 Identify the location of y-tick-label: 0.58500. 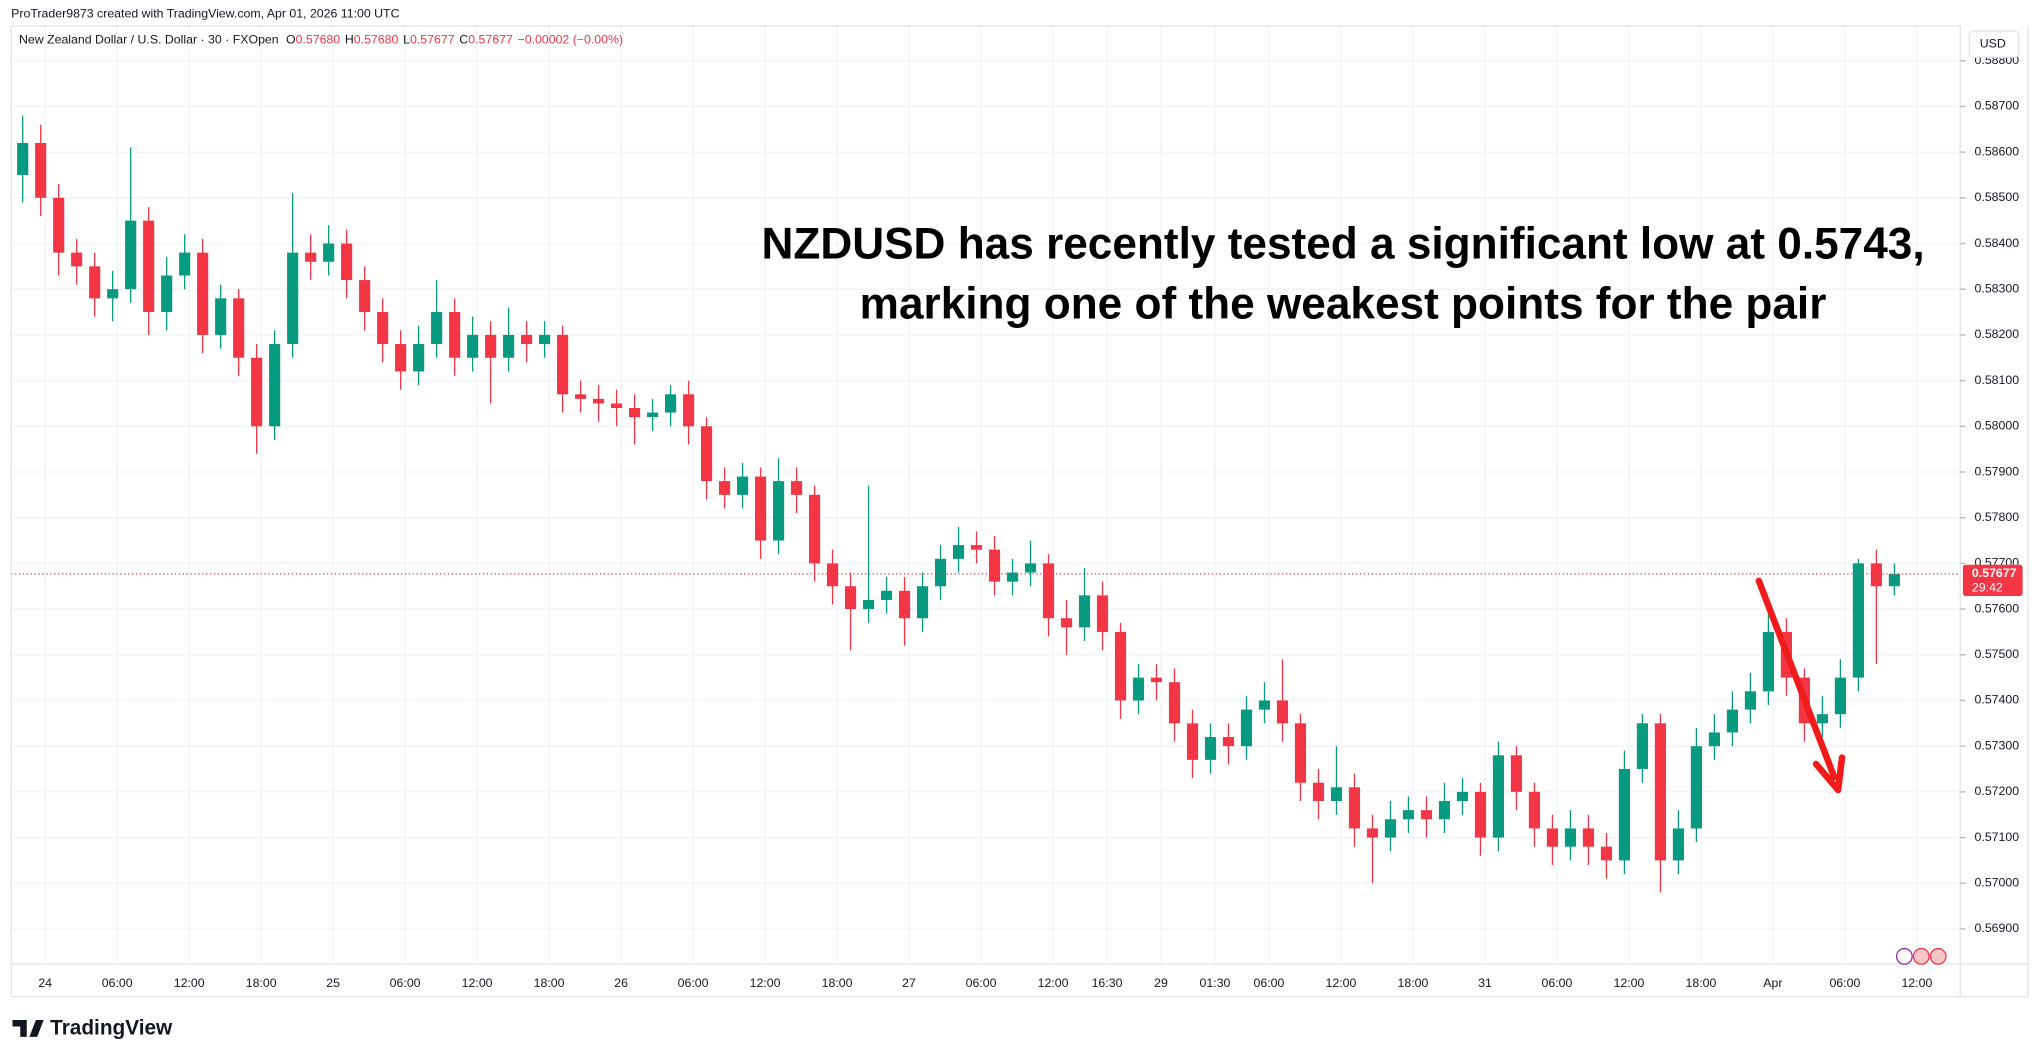
(1997, 197).